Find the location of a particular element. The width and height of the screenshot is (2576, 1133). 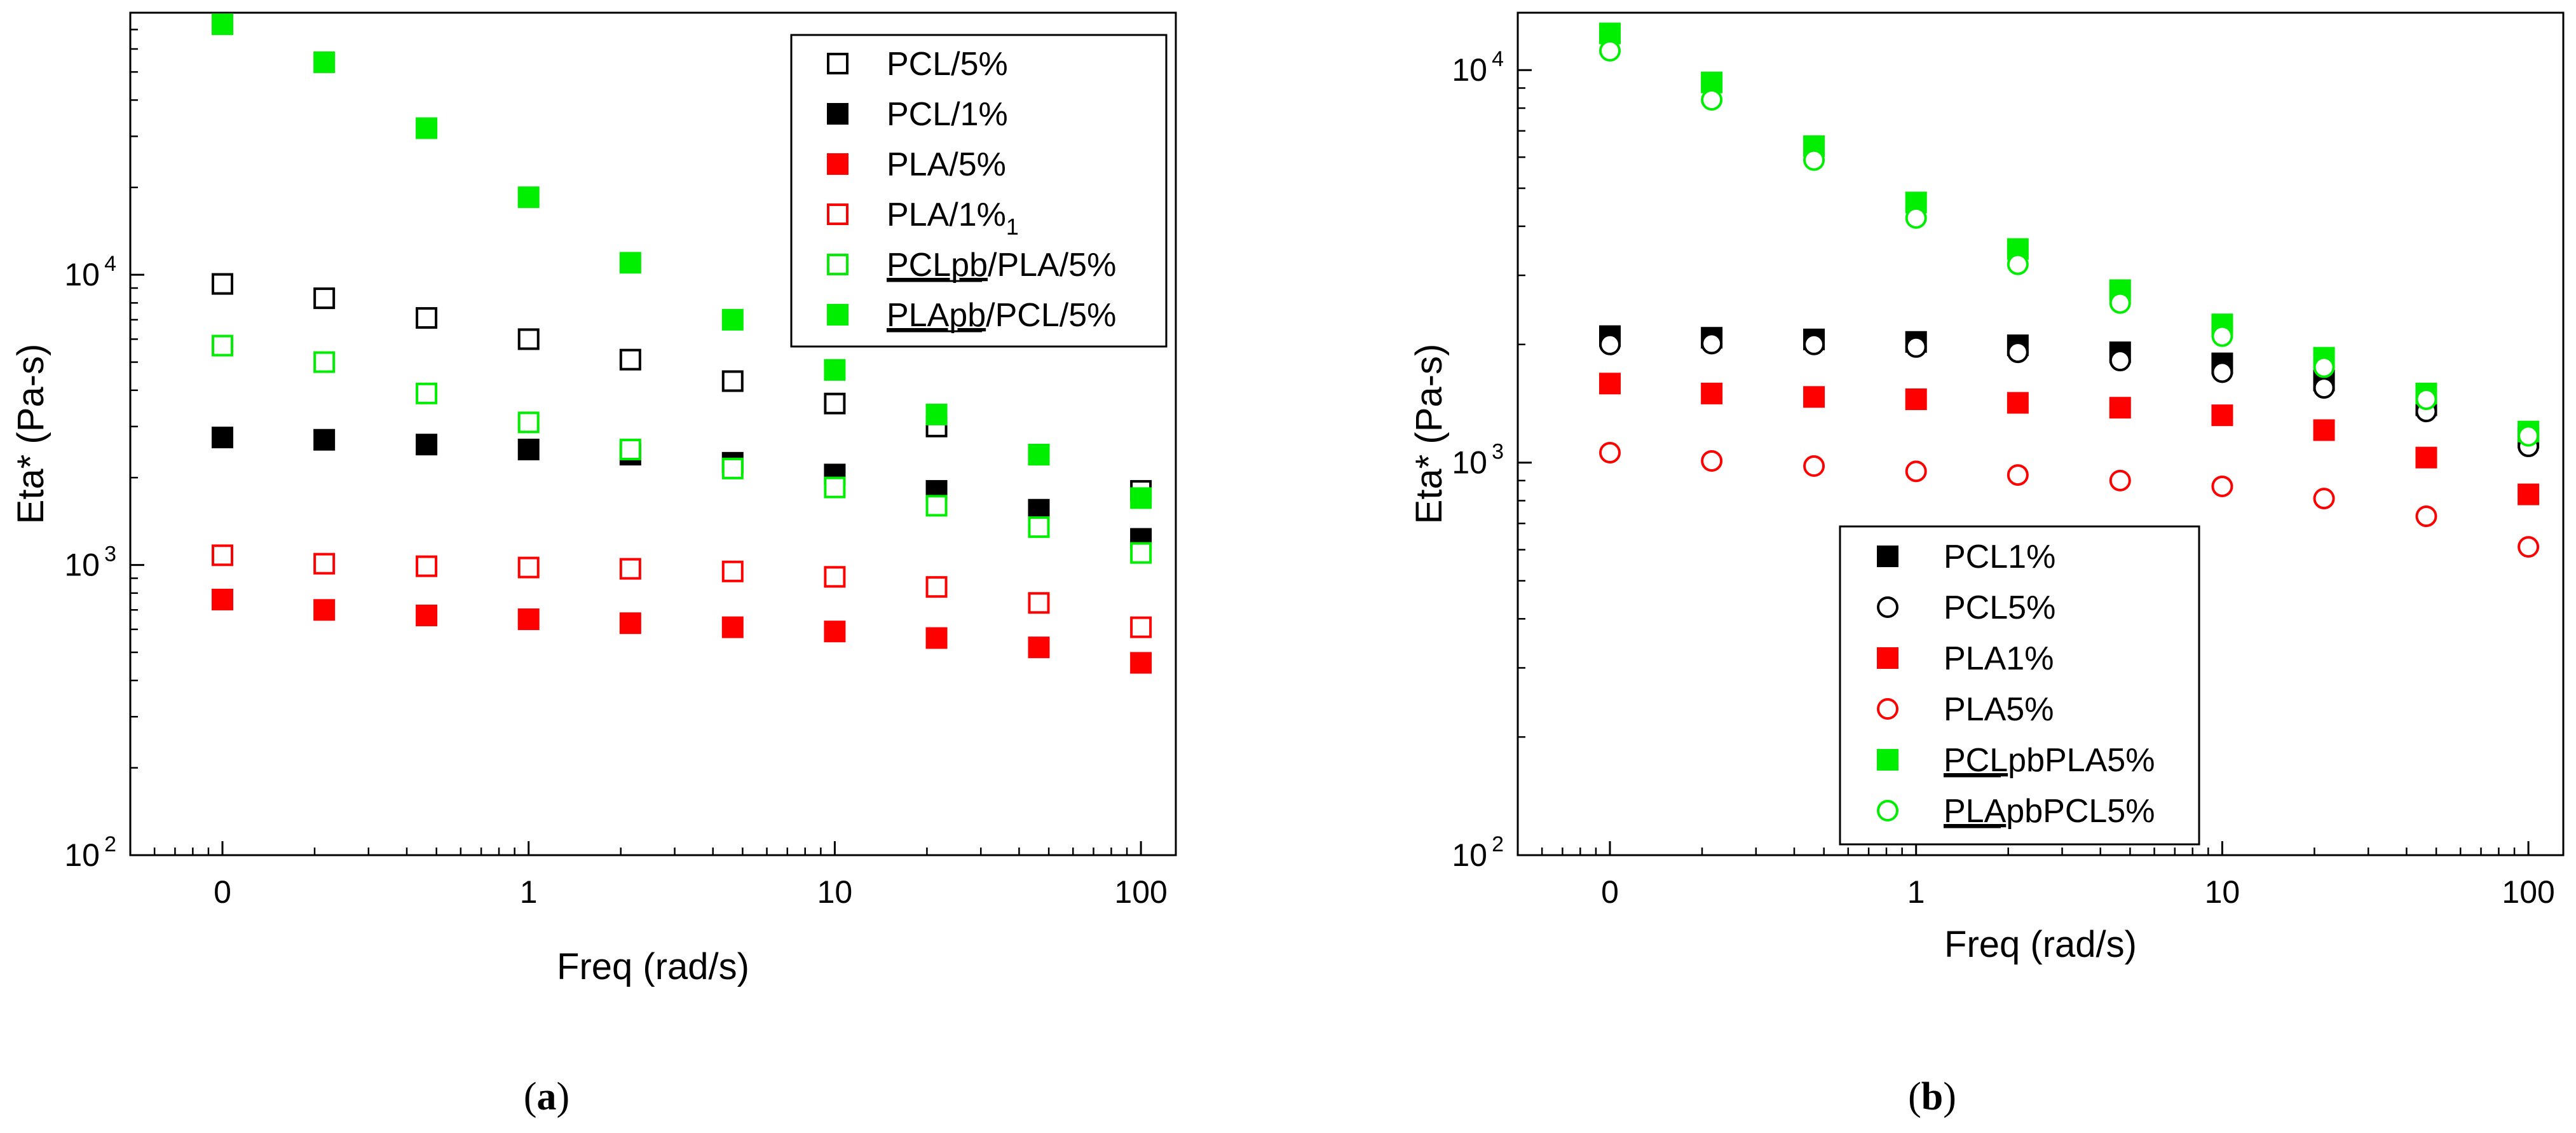

legend-label: PLApb/PCL/5% is located at coordinates (1001, 315).